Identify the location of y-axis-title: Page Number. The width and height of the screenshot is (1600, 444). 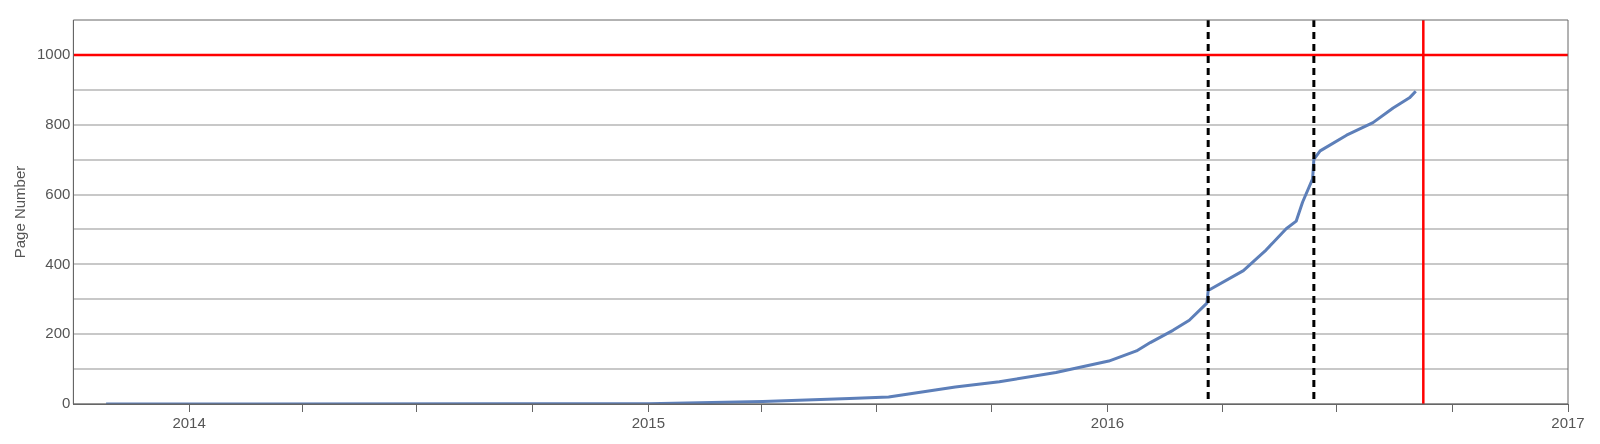
(20, 212).